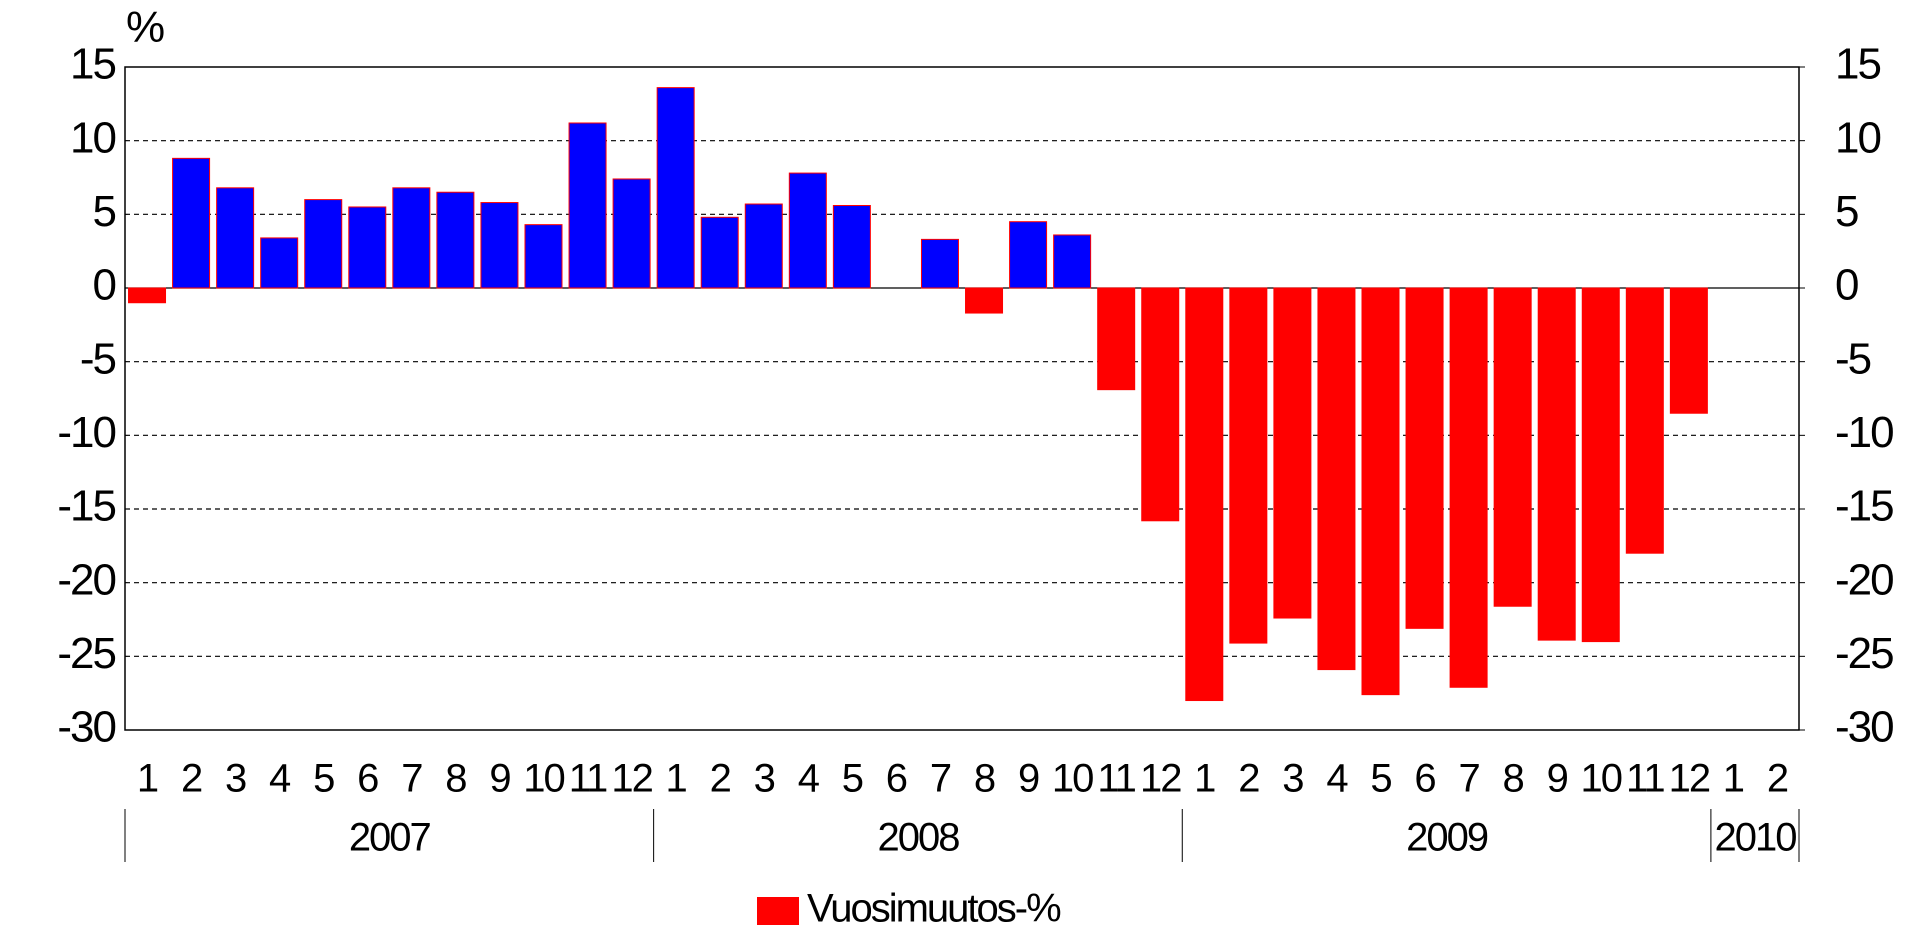  Describe the element at coordinates (145, 27) in the screenshot. I see `y-axis-unit: %` at that location.